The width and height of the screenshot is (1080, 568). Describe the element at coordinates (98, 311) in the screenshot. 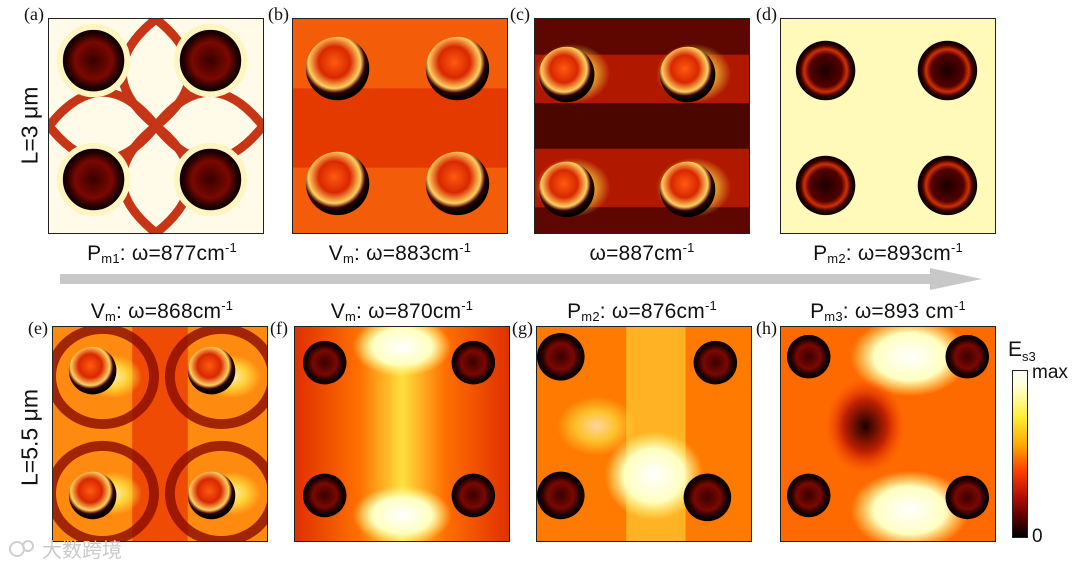

I see `caption-e-mode: V` at that location.